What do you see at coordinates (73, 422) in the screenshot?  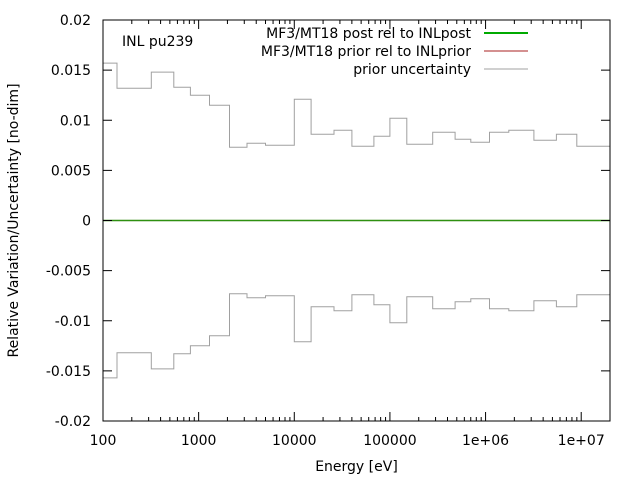 I see `y-tick-label: -0.02` at bounding box center [73, 422].